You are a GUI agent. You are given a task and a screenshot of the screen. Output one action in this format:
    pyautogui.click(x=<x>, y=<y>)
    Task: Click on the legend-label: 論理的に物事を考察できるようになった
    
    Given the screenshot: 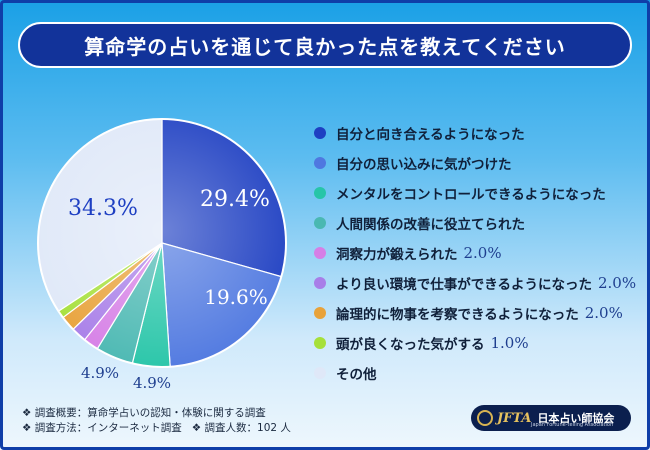 What is the action you would take?
    pyautogui.click(x=457, y=315)
    